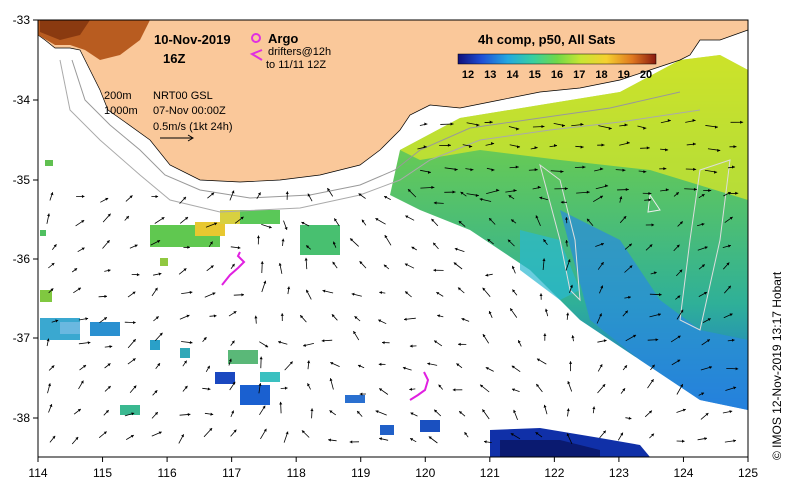 The height and width of the screenshot is (492, 790). What do you see at coordinates (296, 65) in the screenshot?
I see `drifters-period: to 11/11 12Z` at bounding box center [296, 65].